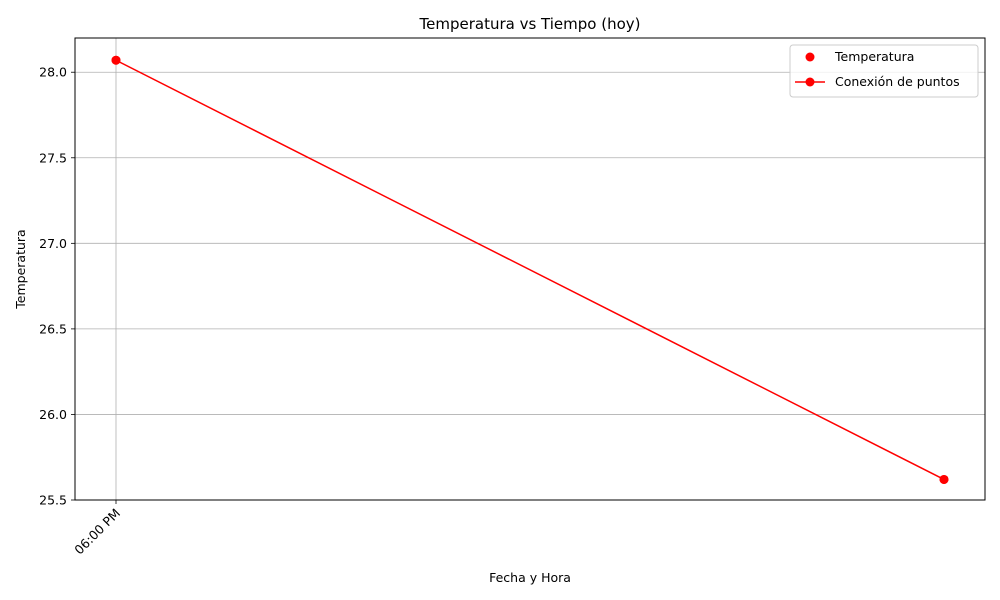  What do you see at coordinates (810, 82) in the screenshot?
I see `legend-marker-conexion` at bounding box center [810, 82].